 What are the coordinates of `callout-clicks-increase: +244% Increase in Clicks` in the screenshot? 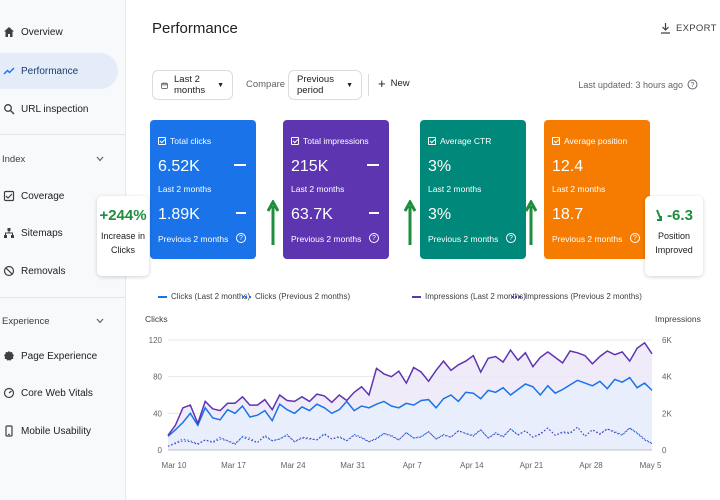 It's located at (123, 236).